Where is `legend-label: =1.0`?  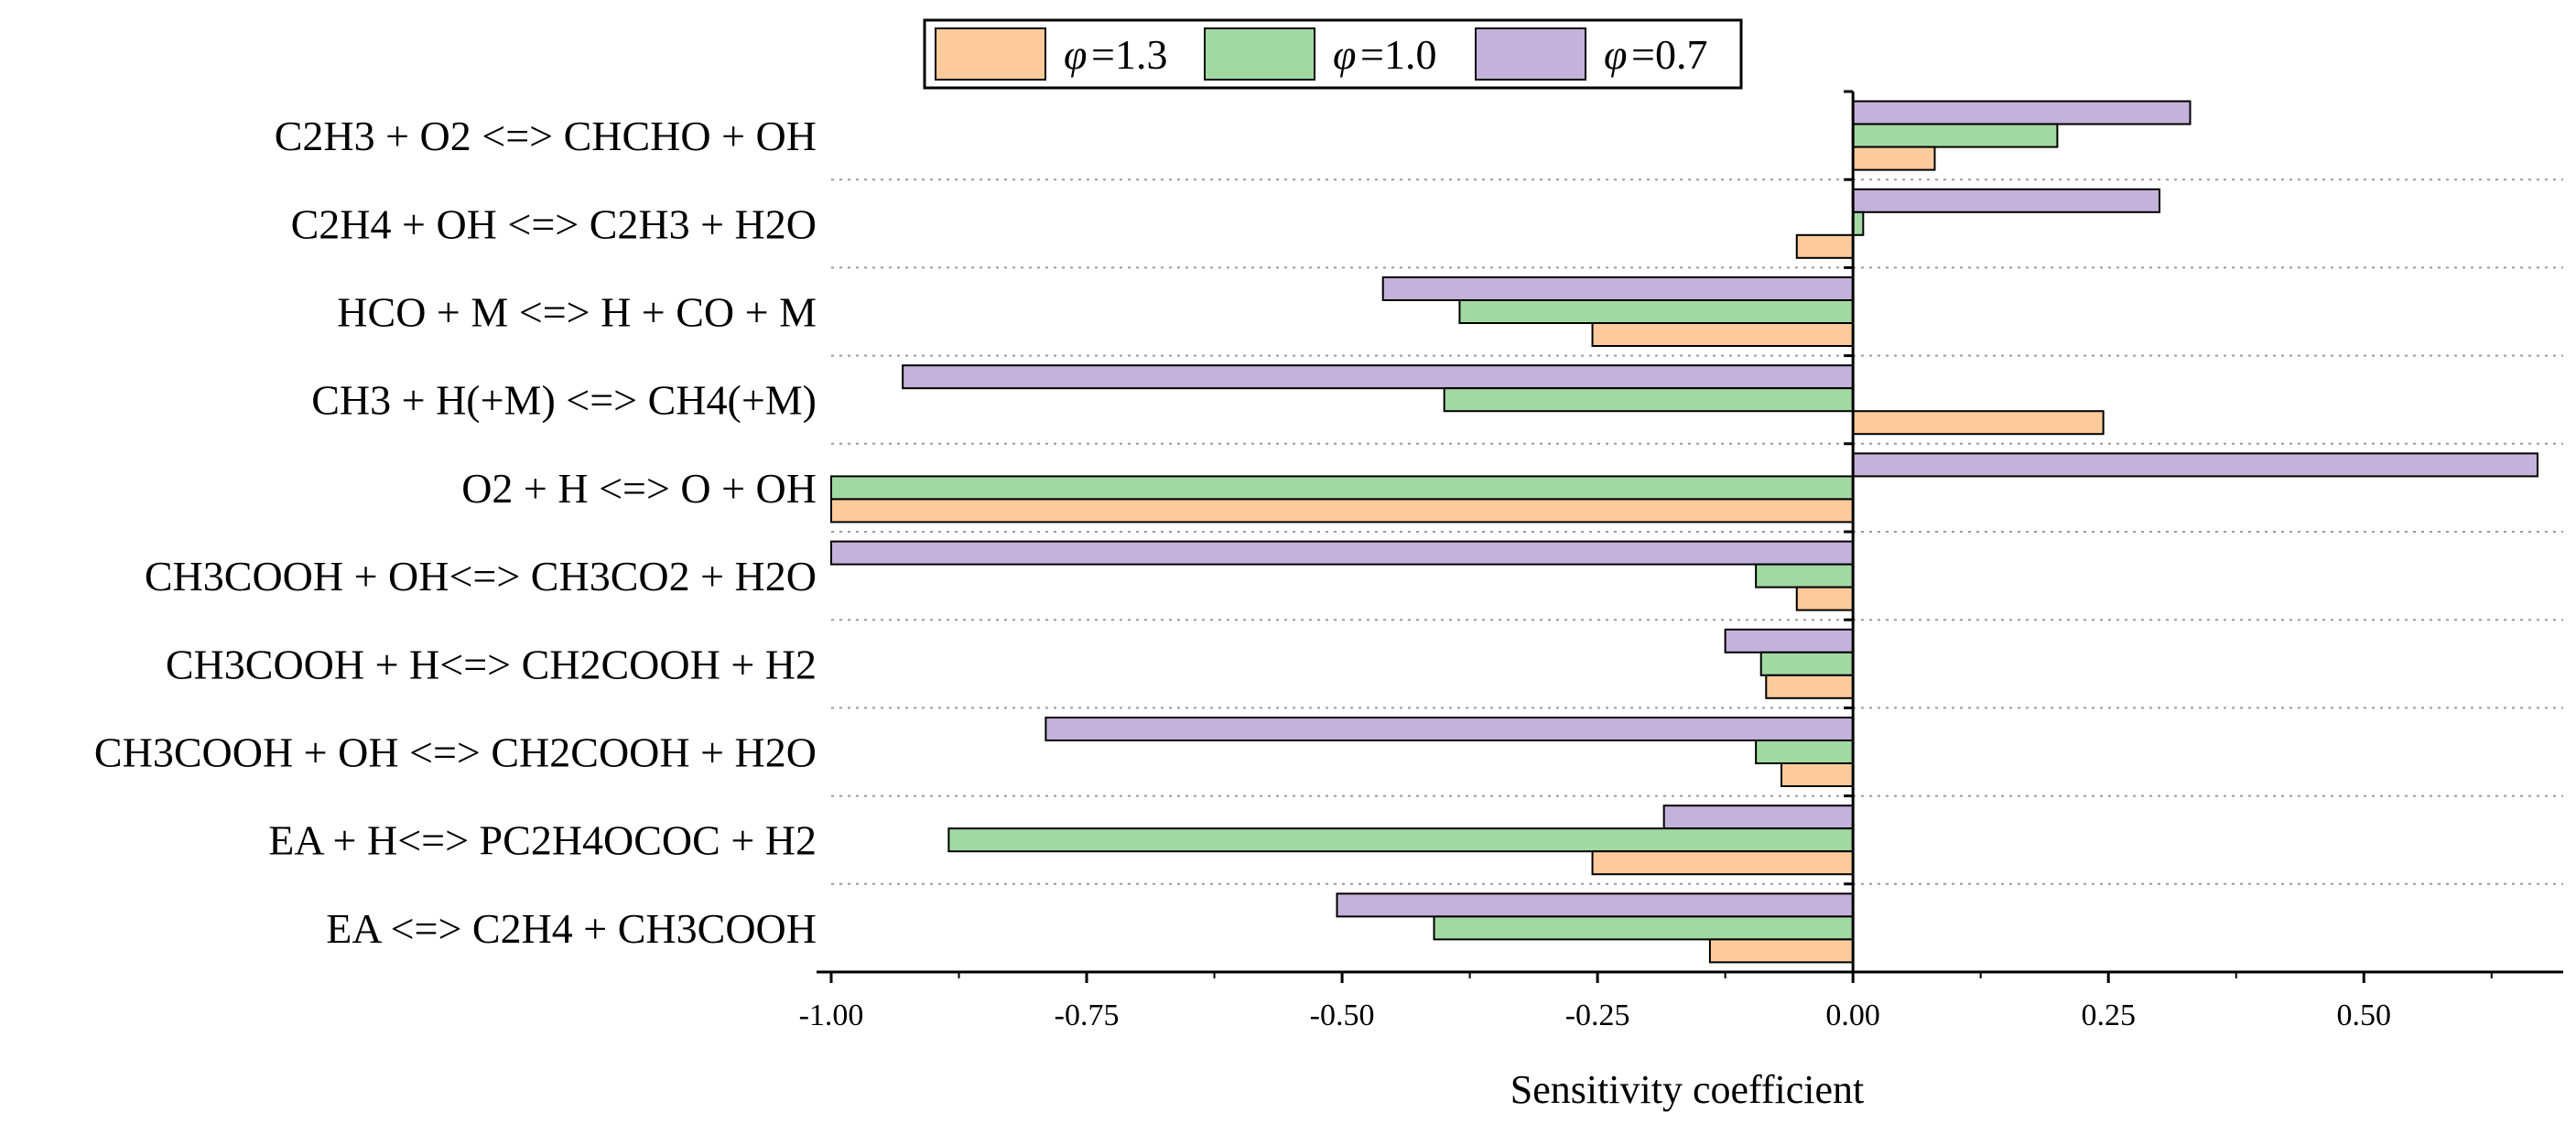
legend-label: =1.0 is located at coordinates (1398, 55).